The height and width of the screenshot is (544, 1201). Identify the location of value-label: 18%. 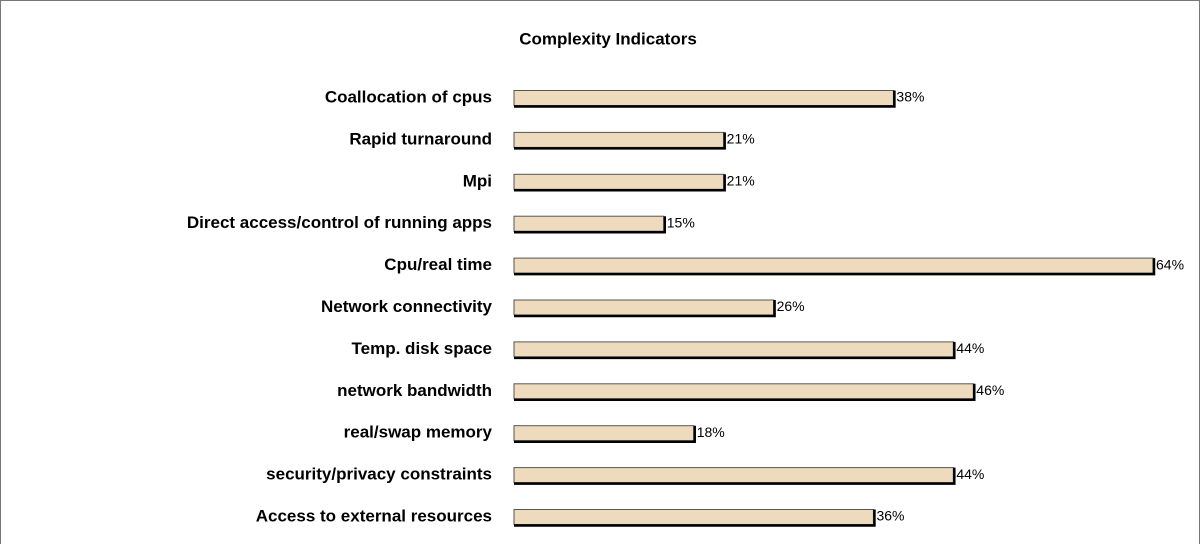
(711, 432).